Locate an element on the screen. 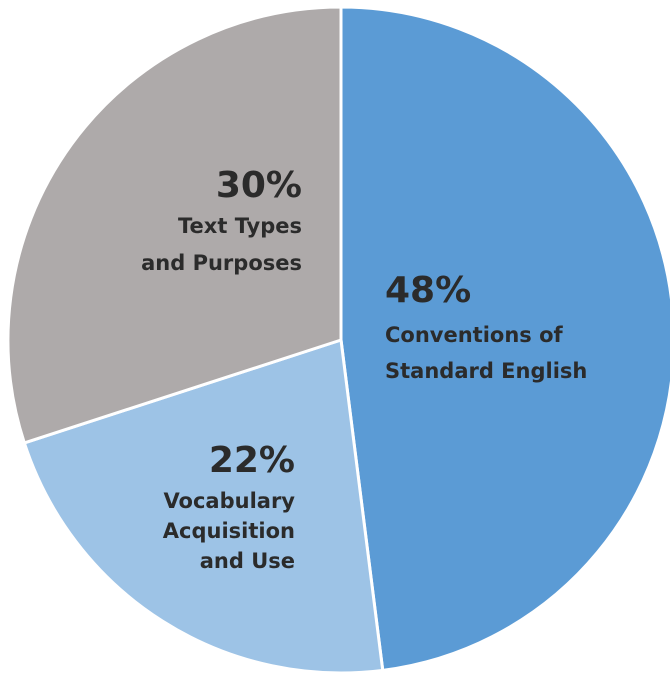 Image resolution: width=670 pixels, height=673 pixels. slice-percent-label: 22% is located at coordinates (252, 460).